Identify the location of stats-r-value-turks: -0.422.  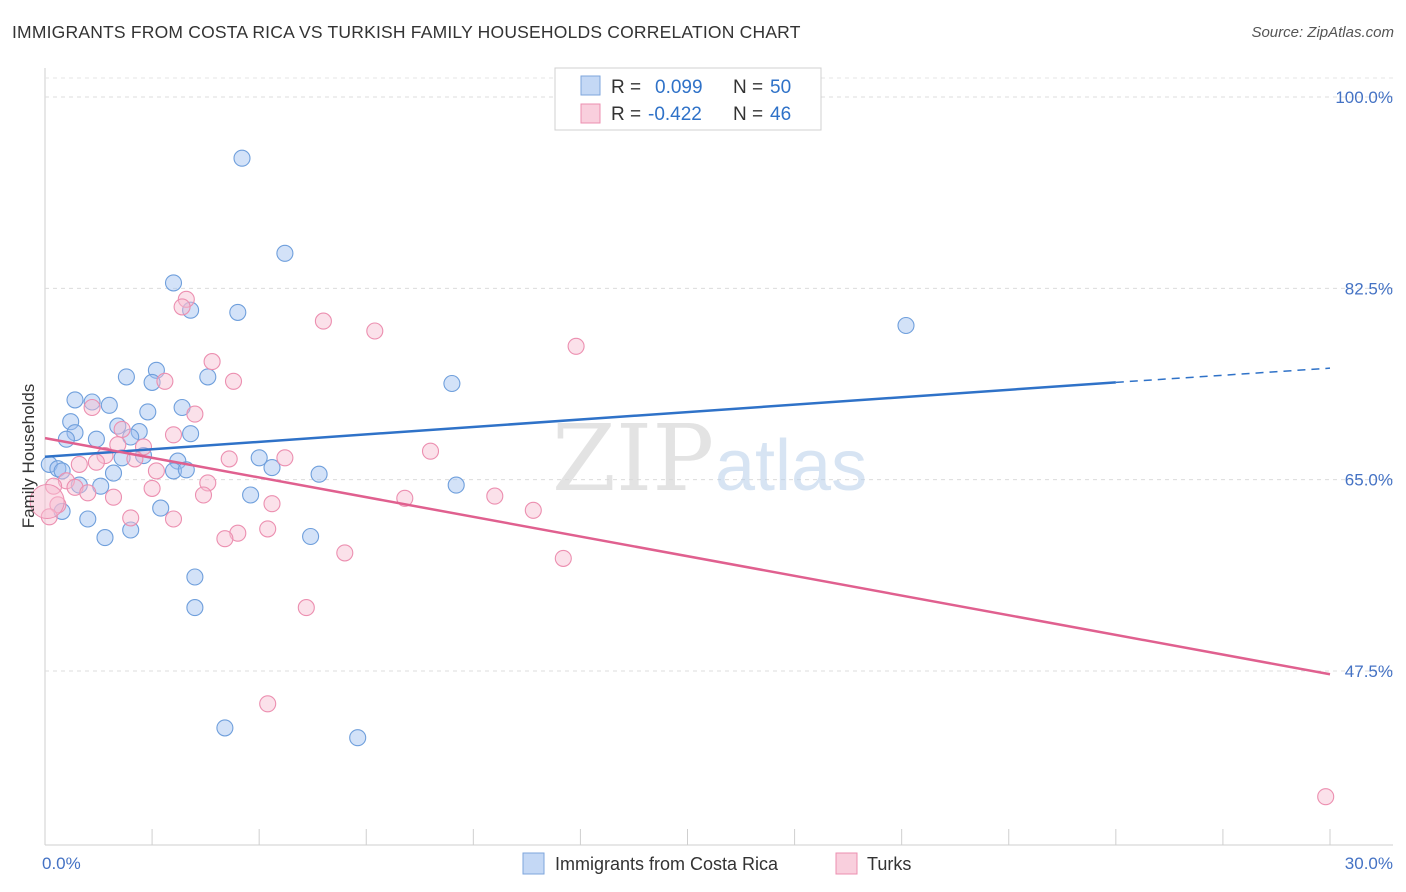
(675, 114).